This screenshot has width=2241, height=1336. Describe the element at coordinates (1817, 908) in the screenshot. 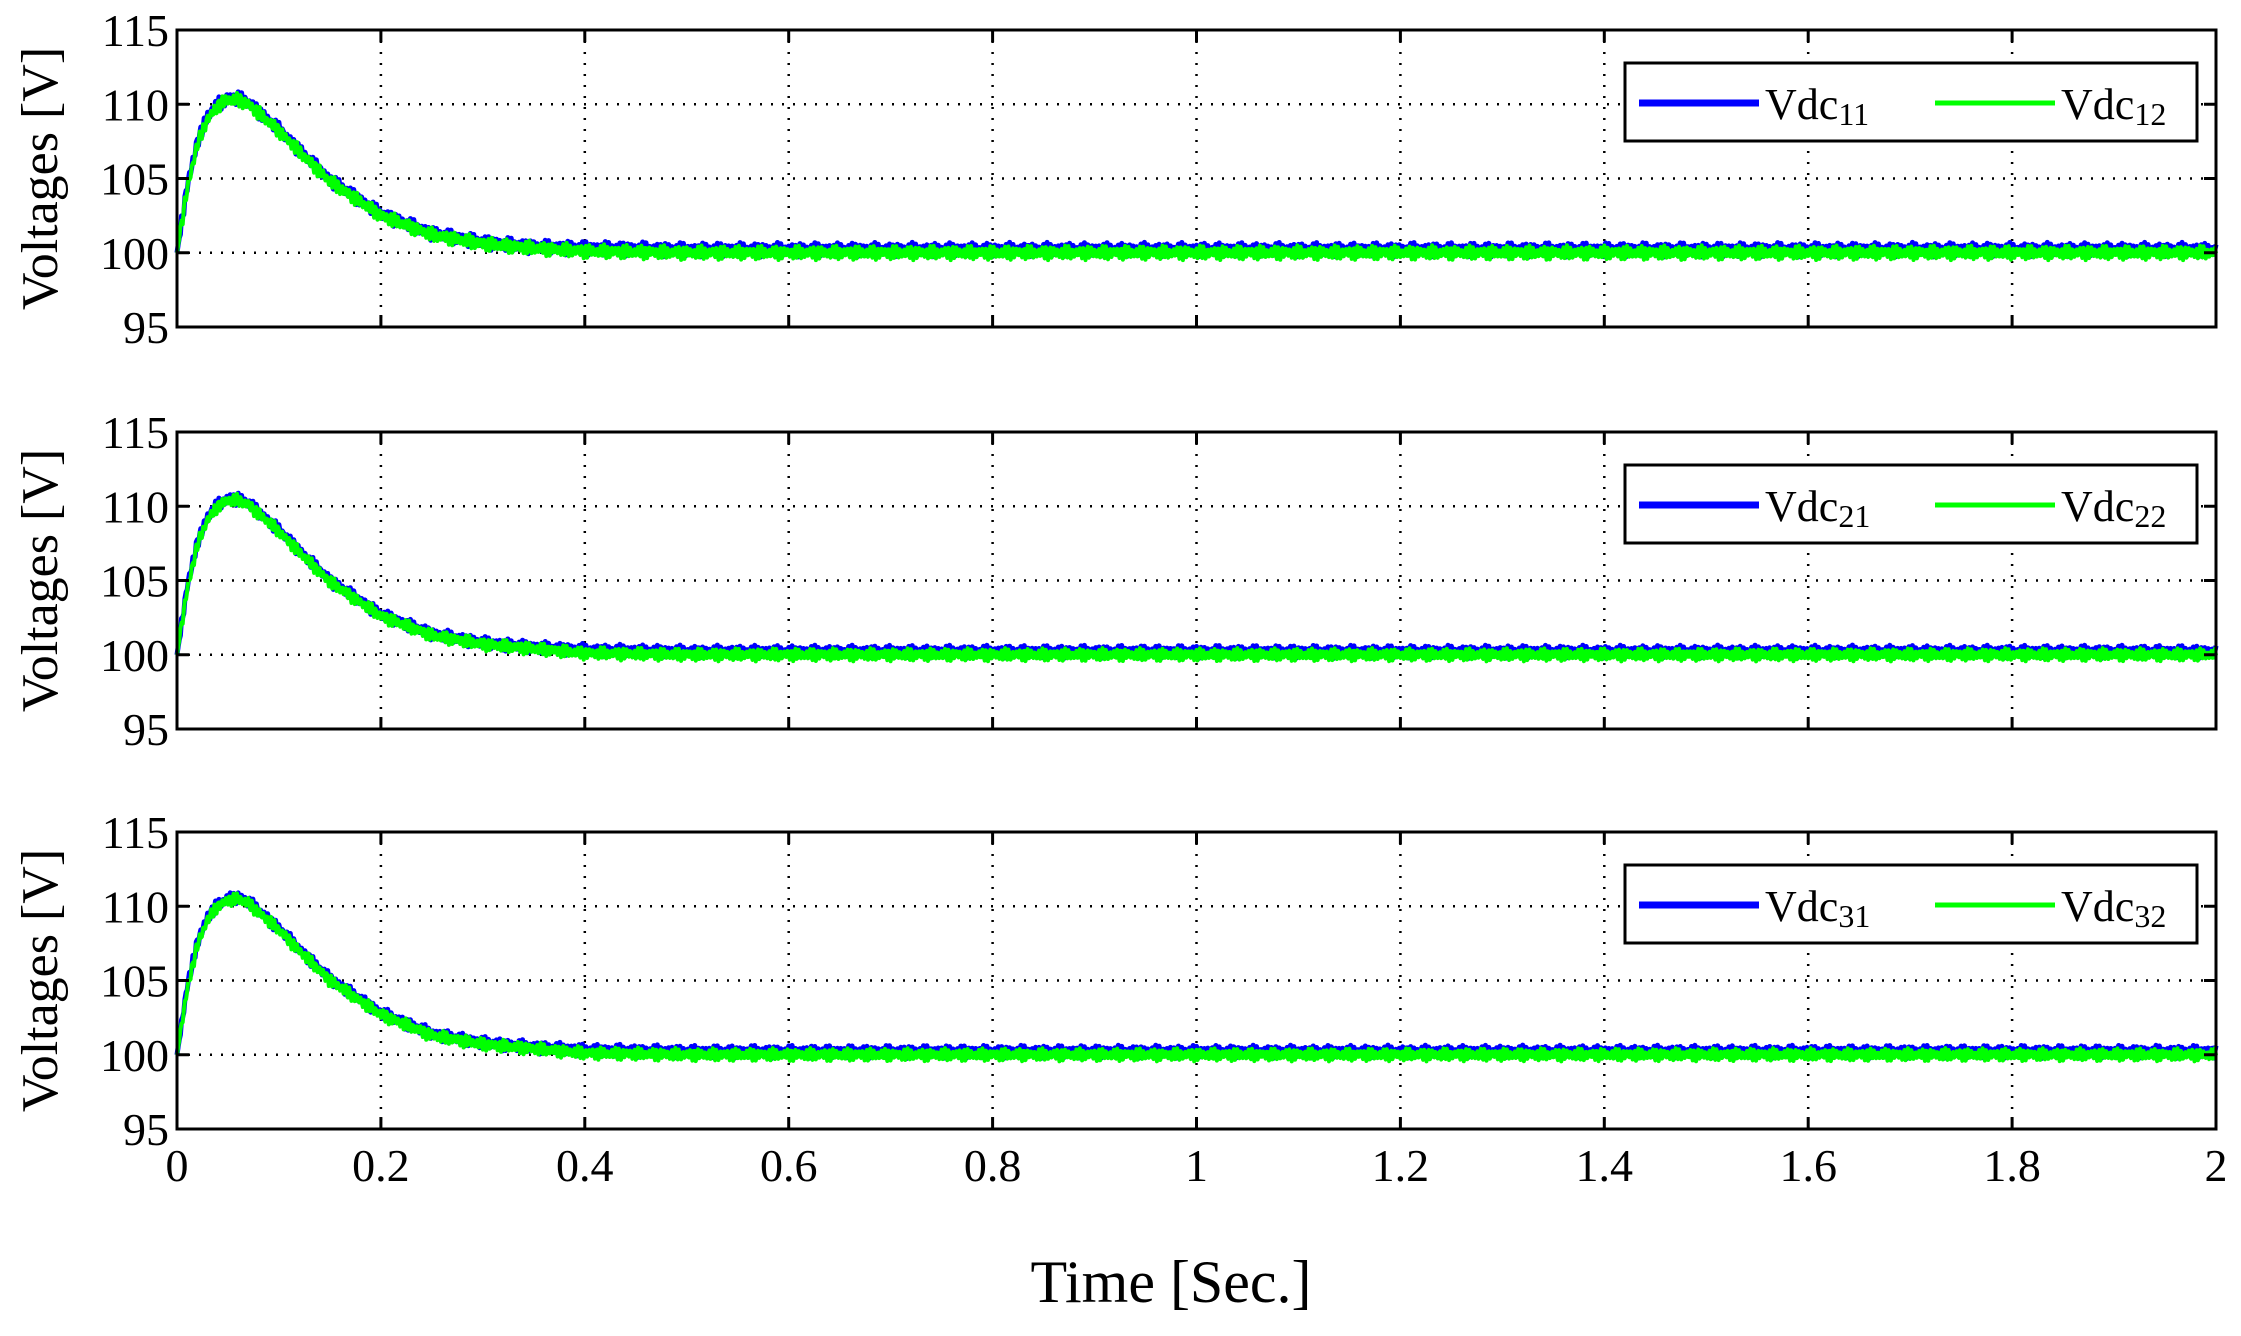

I see `legend-entry-label: Vdc31` at that location.